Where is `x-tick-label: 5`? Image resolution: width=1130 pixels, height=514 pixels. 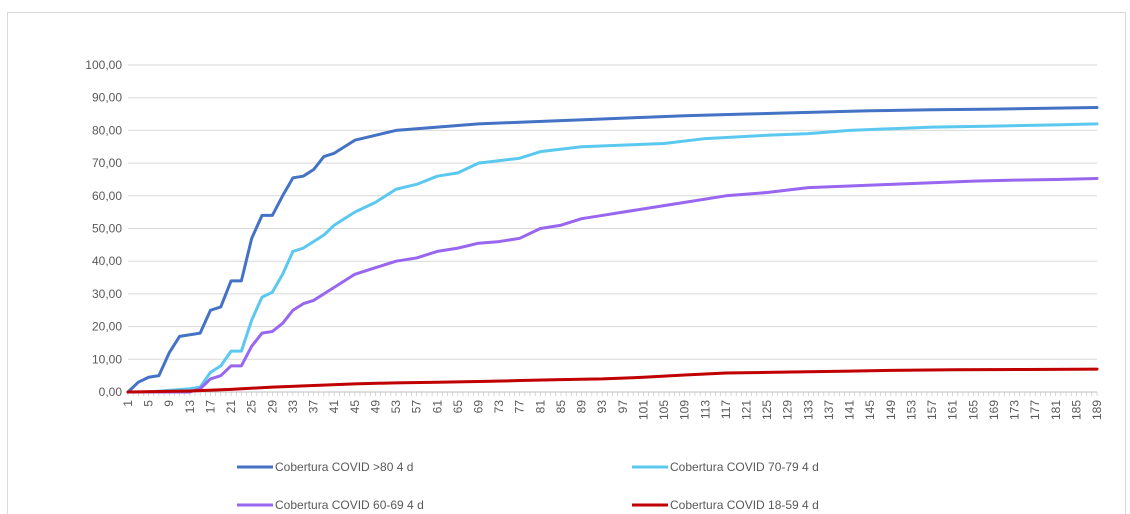 x-tick-label: 5 is located at coordinates (149, 403).